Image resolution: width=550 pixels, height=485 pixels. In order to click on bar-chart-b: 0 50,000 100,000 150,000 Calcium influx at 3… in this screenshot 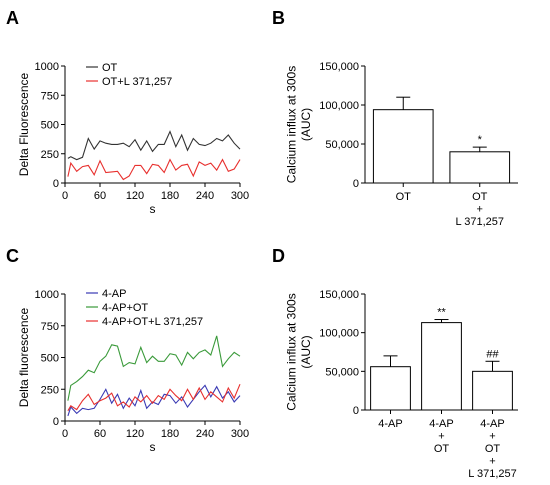, I will do `click(401, 144)`.